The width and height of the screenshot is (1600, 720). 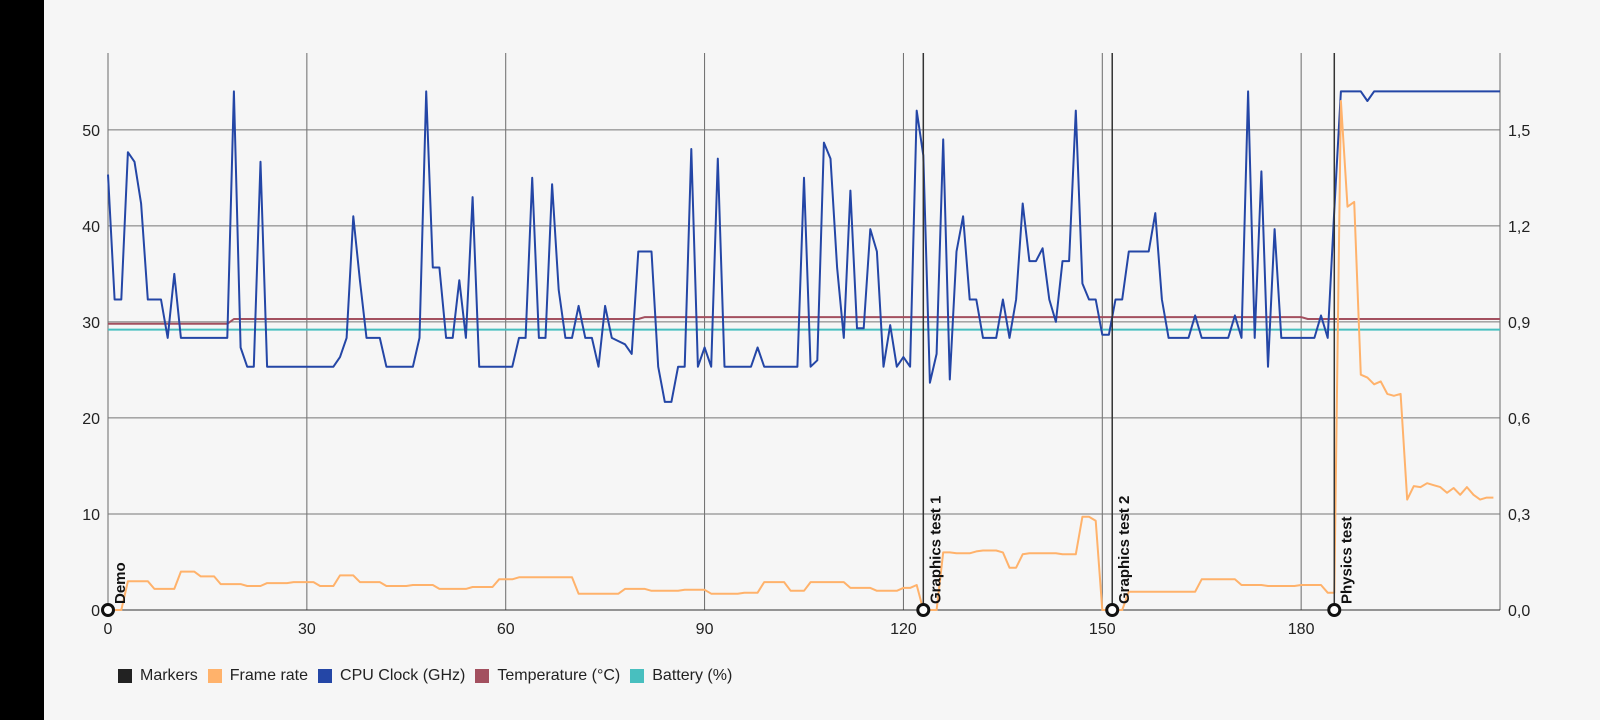 What do you see at coordinates (705, 629) in the screenshot?
I see `x-tick-label: 90` at bounding box center [705, 629].